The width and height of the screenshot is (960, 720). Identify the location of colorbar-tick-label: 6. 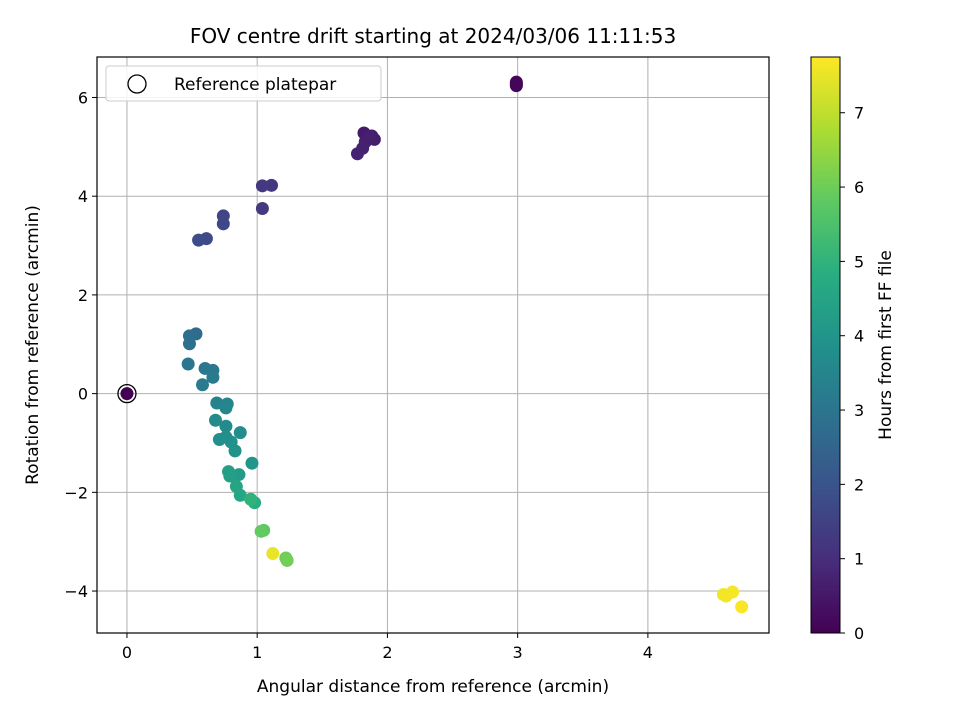
(859, 187).